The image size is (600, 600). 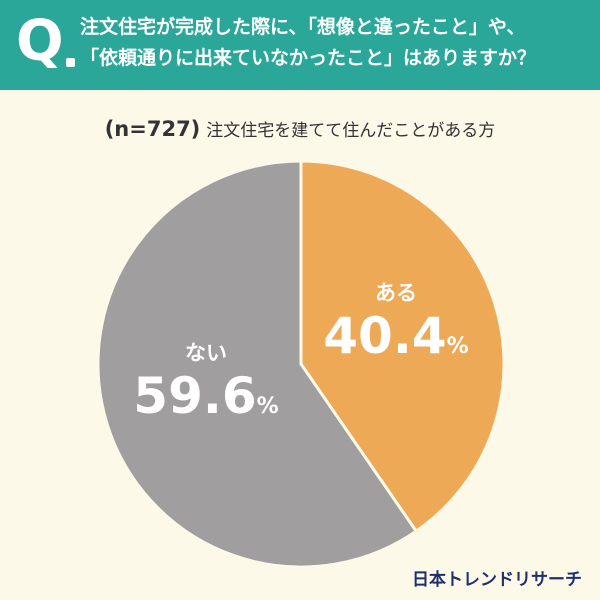 What do you see at coordinates (303, 27) in the screenshot?
I see `question-line-1: 注文住宅が完成した際に、「想像と違ったこと」や、` at bounding box center [303, 27].